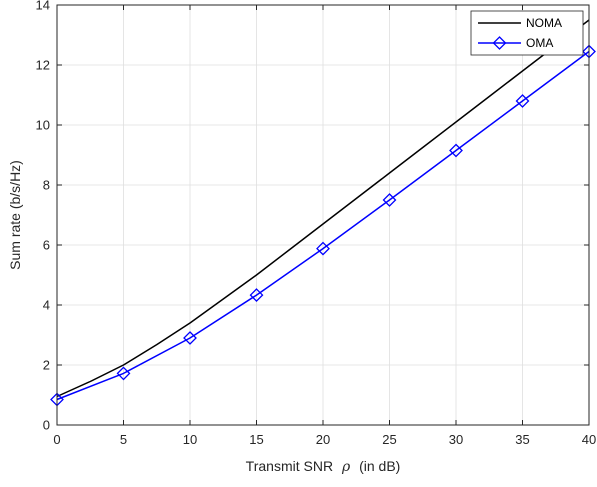  Describe the element at coordinates (46, 245) in the screenshot. I see `y-tick-label: 6` at that location.